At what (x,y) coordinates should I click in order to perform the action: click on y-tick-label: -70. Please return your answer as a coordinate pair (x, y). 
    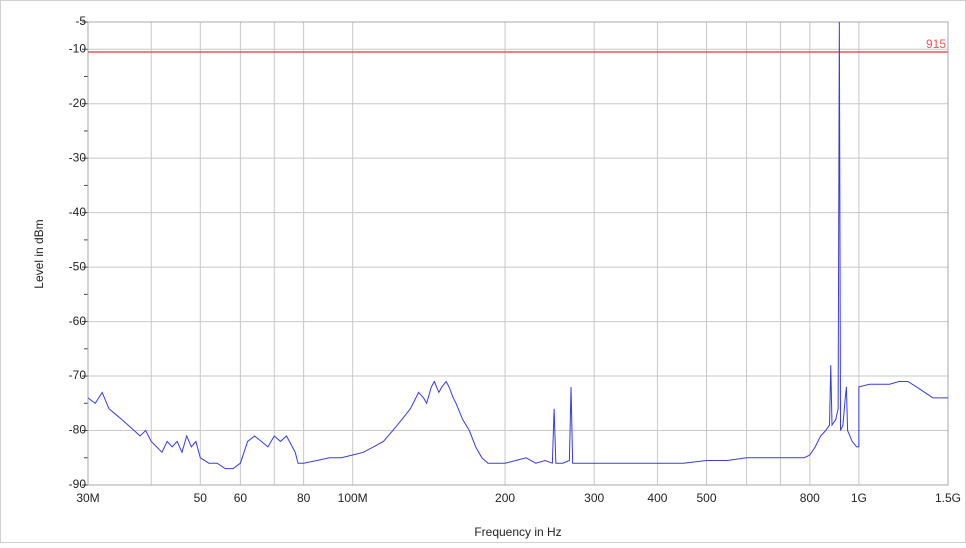
    Looking at the image, I should click on (78, 375).